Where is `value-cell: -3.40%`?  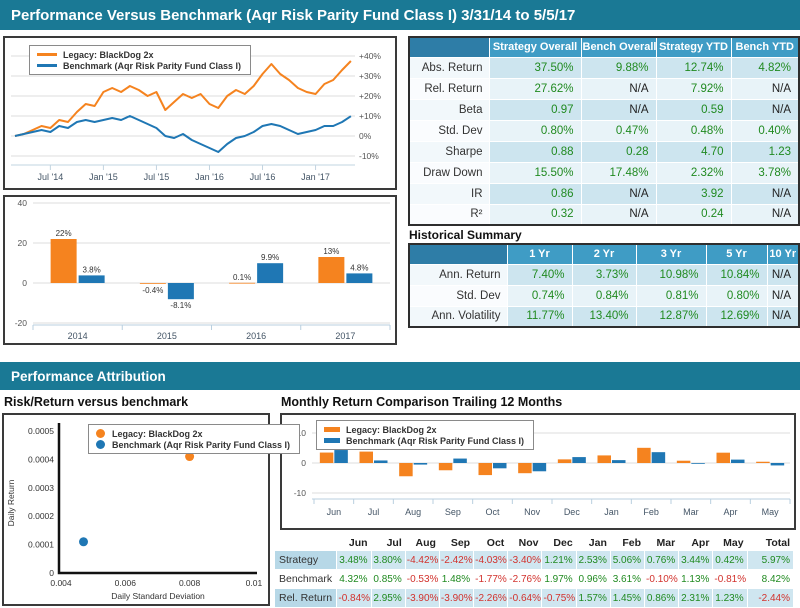
value-cell: -3.40% is located at coordinates (525, 560).